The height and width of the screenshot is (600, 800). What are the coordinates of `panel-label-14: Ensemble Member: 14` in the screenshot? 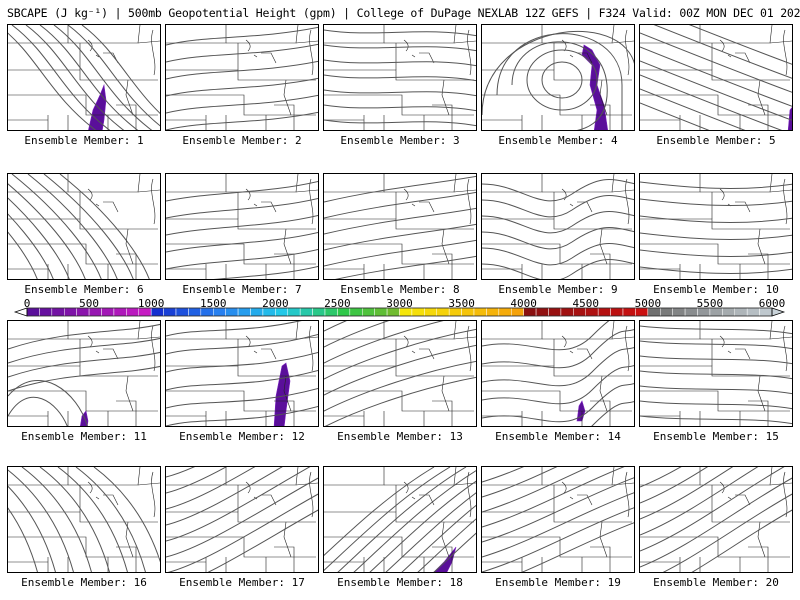 It's located at (558, 436).